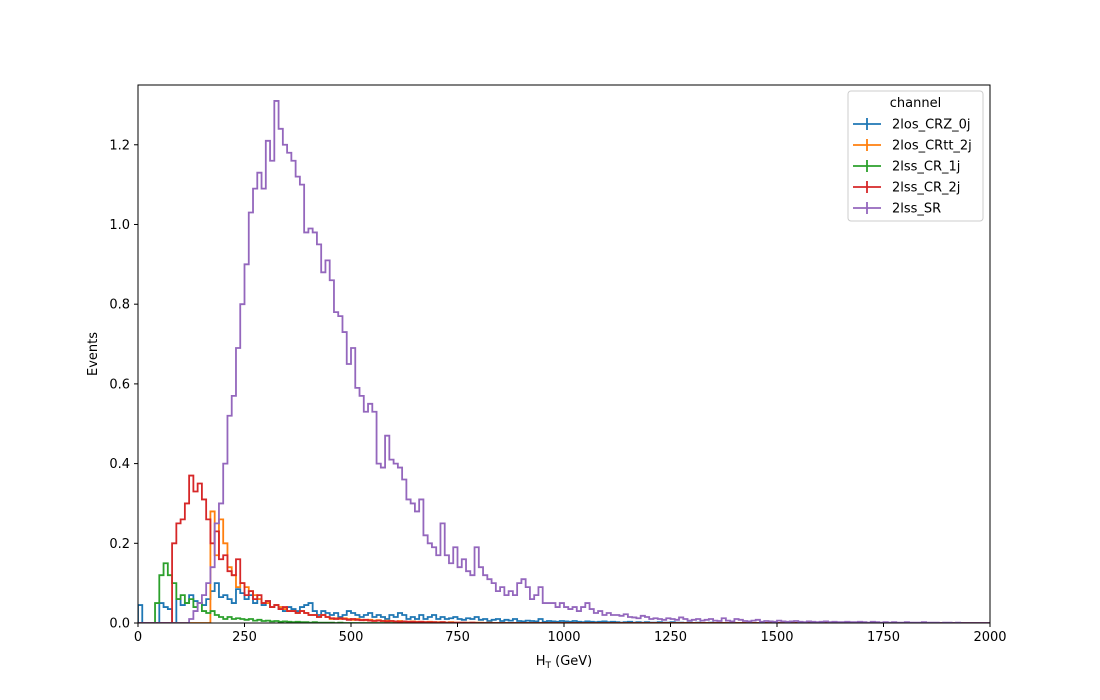 This screenshot has width=1100, height=700. Describe the element at coordinates (563, 637) in the screenshot. I see `x-tick-label: 1000` at that location.